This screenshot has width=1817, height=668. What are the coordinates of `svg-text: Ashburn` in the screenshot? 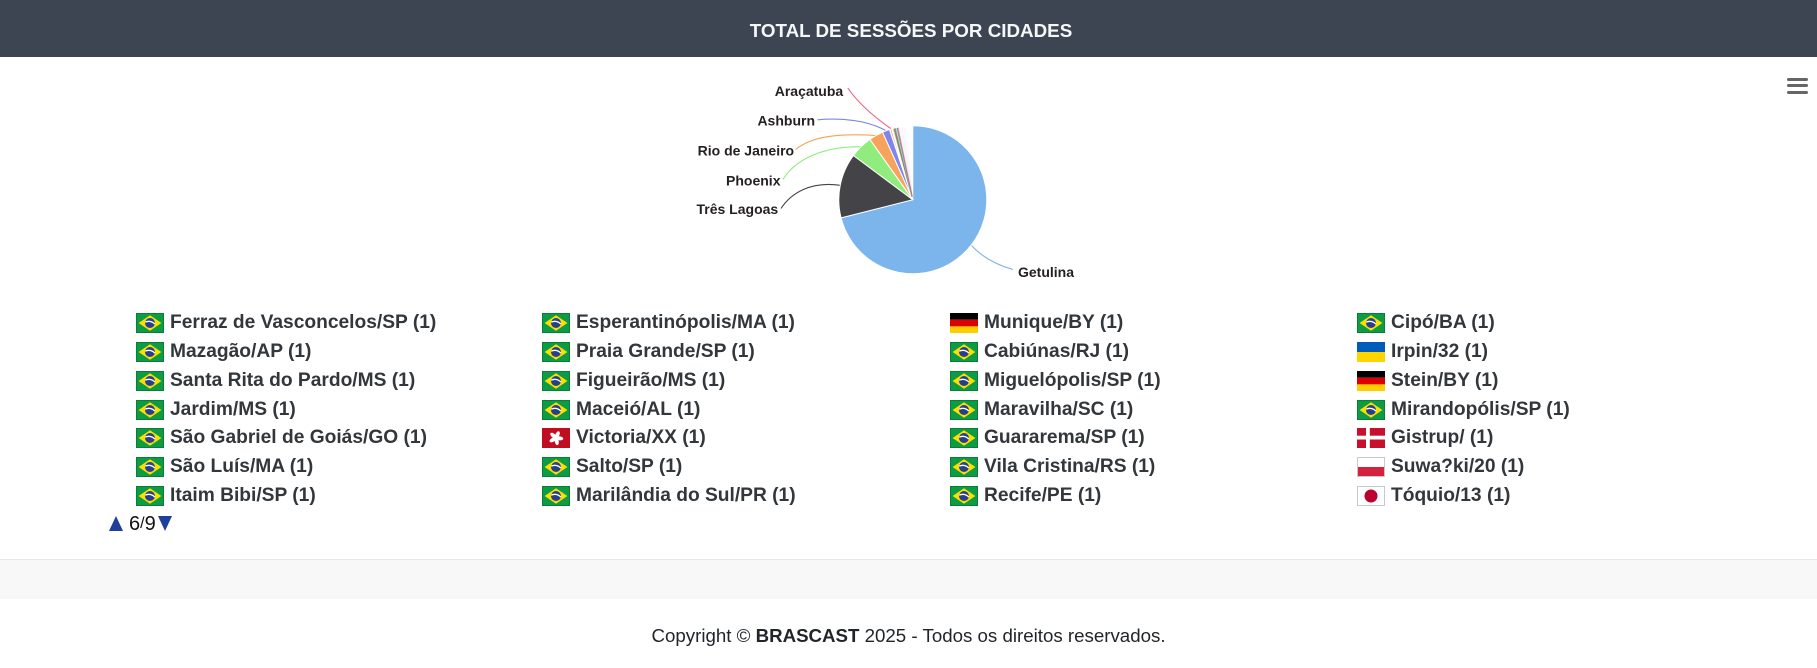 It's located at (786, 121).